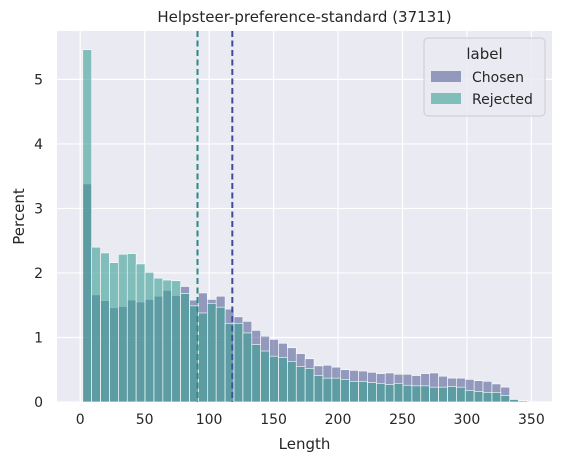  I want to click on x-tick-label: 250, so click(402, 420).